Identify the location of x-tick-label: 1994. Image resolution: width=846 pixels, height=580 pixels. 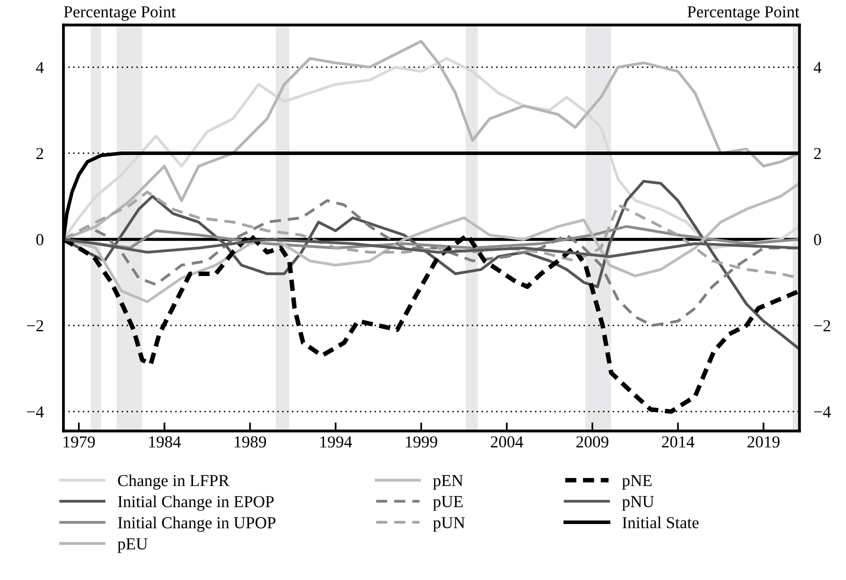
(336, 442).